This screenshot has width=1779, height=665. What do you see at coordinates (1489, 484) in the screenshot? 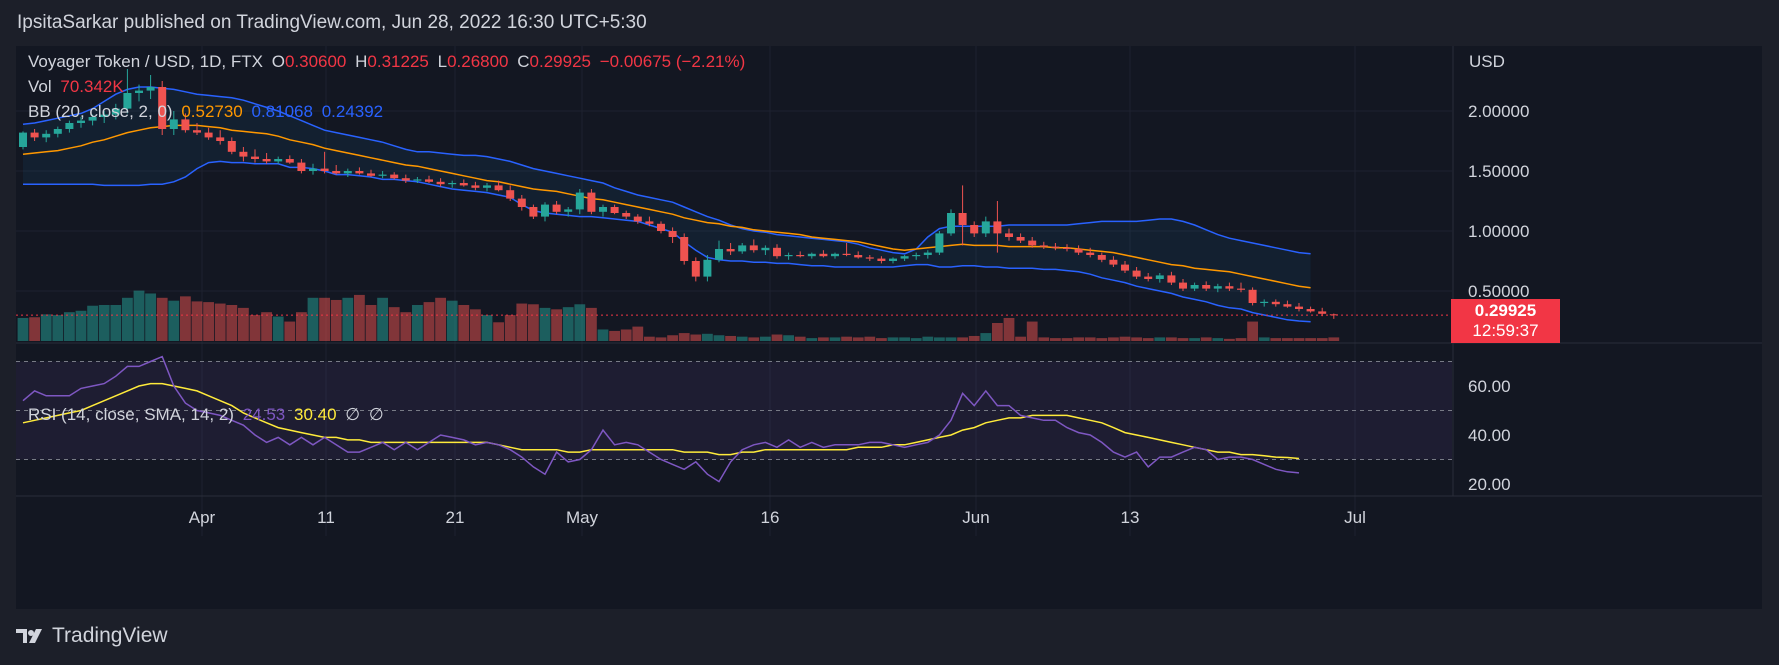
I see `rsi-tick-label: 20.00` at bounding box center [1489, 484].